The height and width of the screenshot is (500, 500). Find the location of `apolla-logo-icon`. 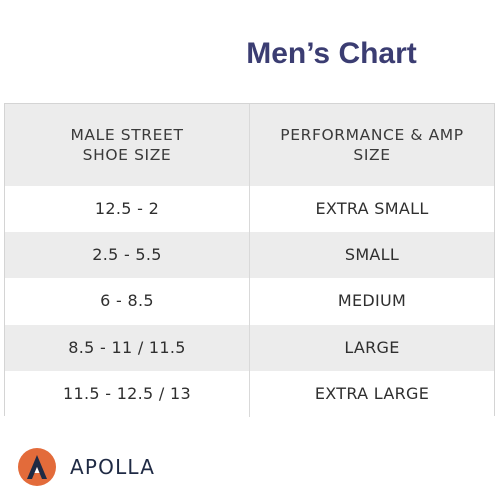

apolla-logo-icon is located at coordinates (37, 467).